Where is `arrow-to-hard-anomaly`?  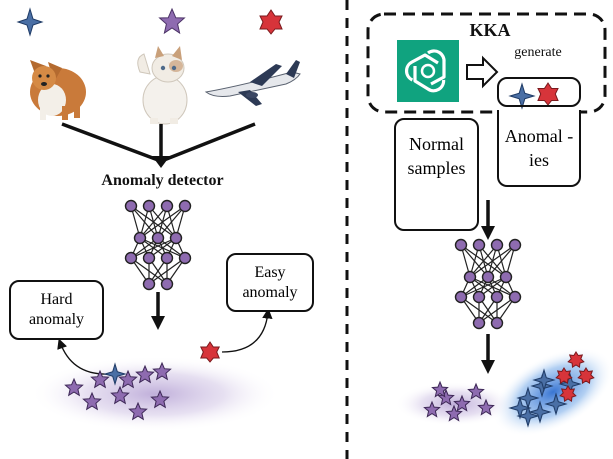 arrow-to-hard-anomaly is located at coordinates (84, 356).